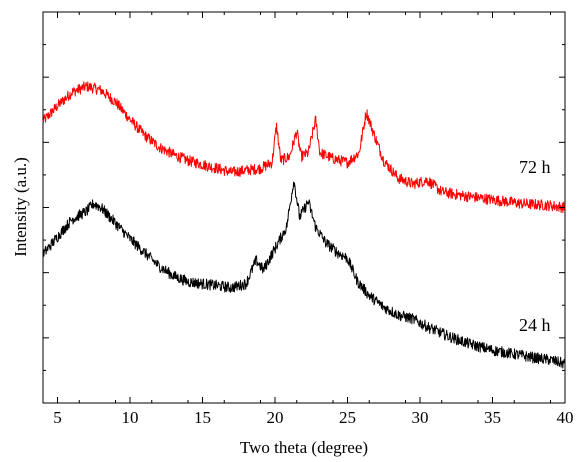 The width and height of the screenshot is (579, 462). Describe the element at coordinates (304, 447) in the screenshot. I see `x-axis-title: Two theta (degree)` at that location.